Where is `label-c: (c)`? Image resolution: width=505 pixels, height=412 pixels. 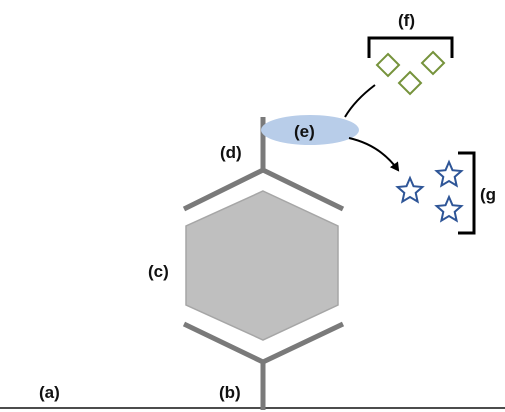 label-c: (c) is located at coordinates (158, 271).